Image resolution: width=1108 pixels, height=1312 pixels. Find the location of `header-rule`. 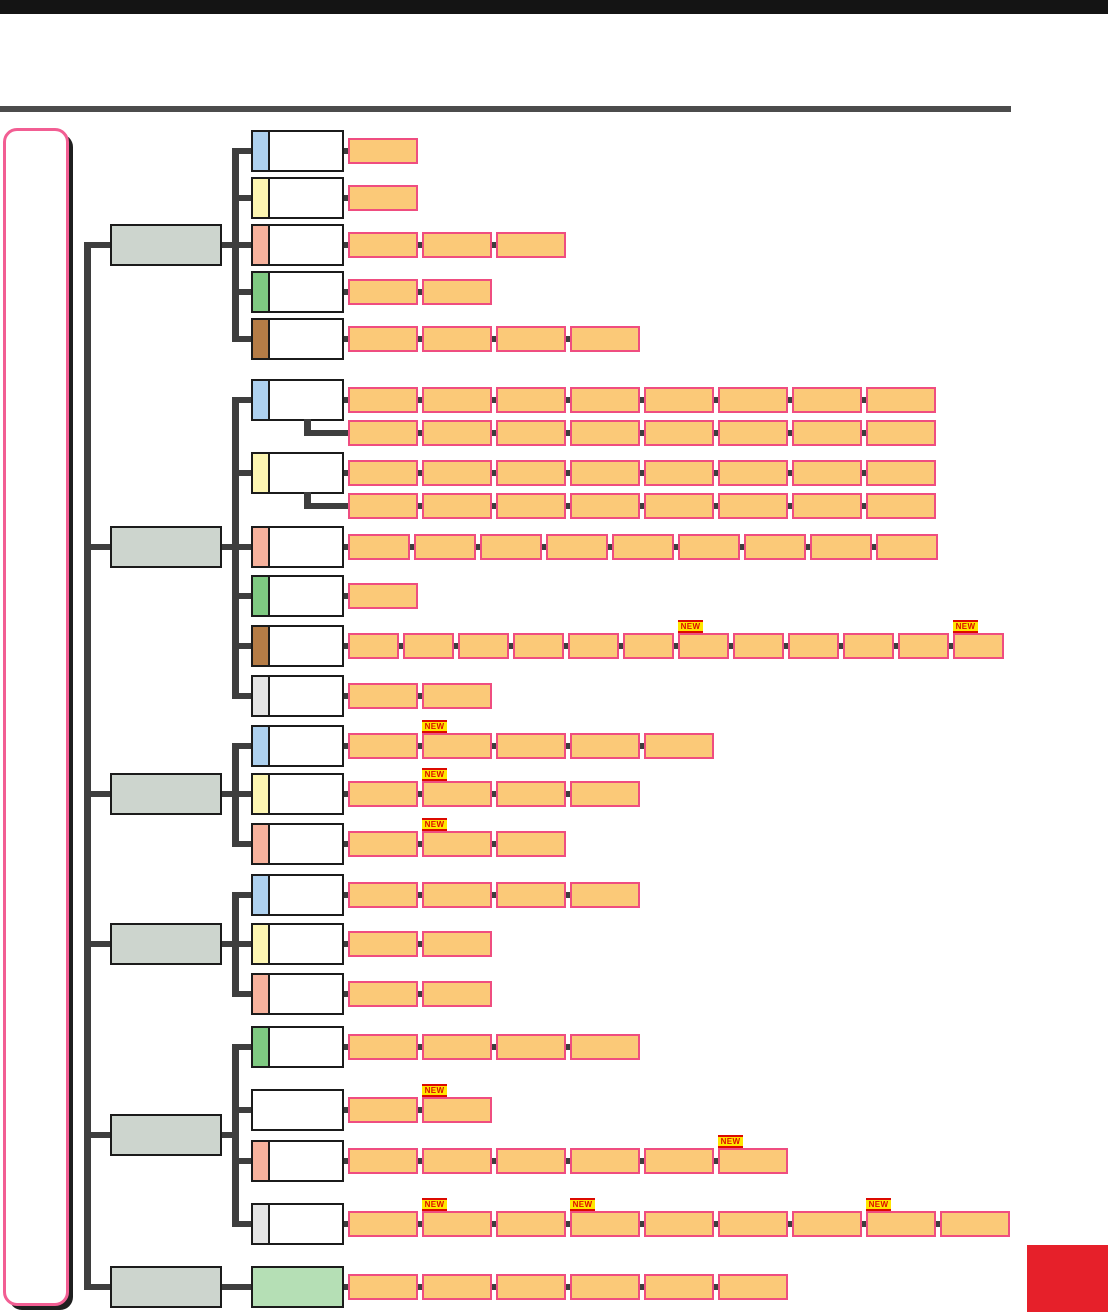

header-rule is located at coordinates (505, 109).